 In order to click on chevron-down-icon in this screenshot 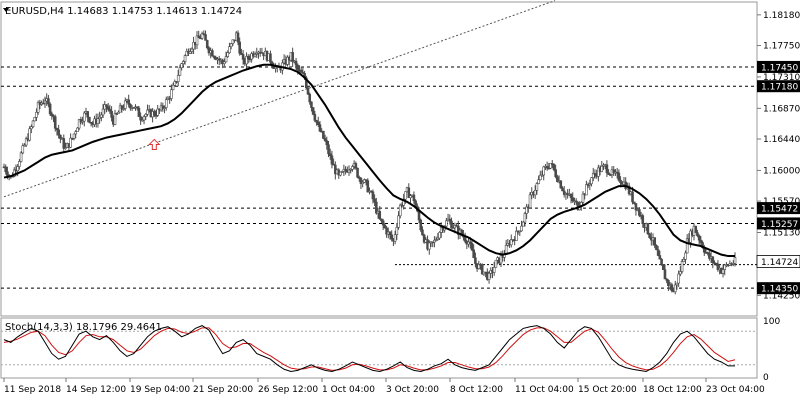, I will do `click(6, 10)`.